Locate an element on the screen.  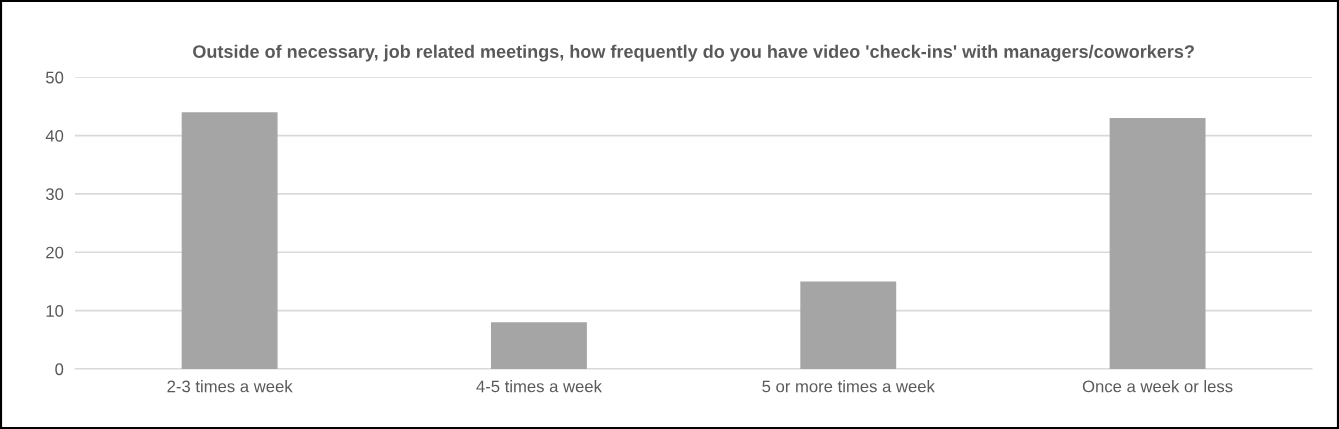
y-tick-label: 50 is located at coordinates (55, 77).